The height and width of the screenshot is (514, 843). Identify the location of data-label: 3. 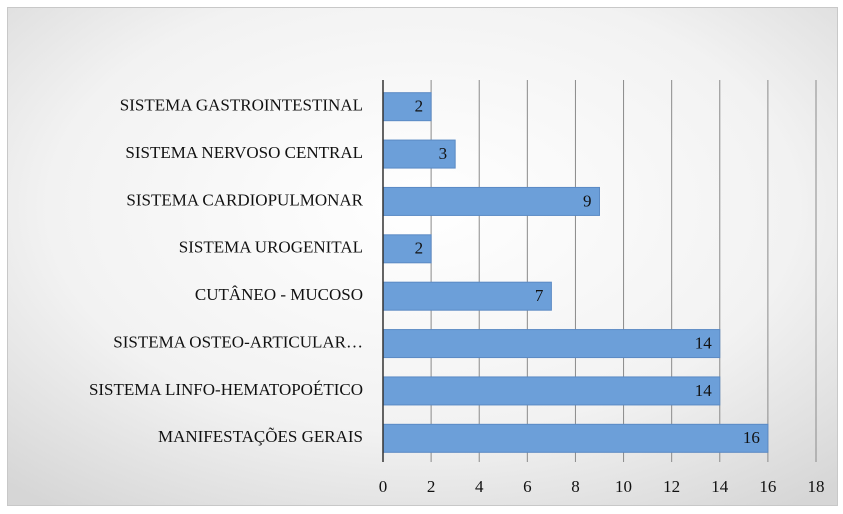
(443, 153).